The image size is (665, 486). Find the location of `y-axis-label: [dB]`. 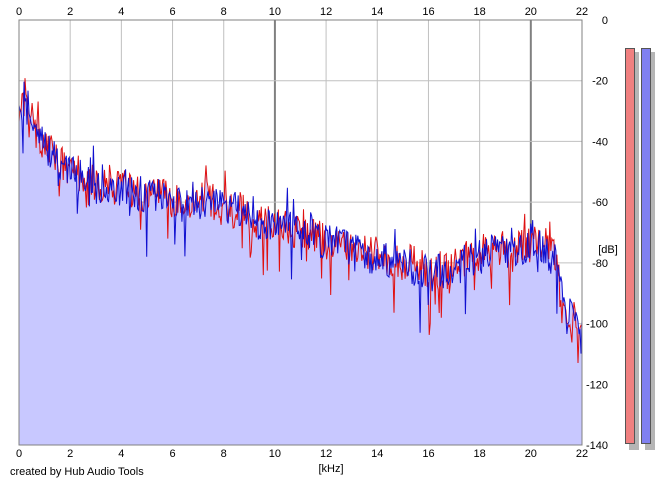

y-axis-label: [dB] is located at coordinates (608, 250).